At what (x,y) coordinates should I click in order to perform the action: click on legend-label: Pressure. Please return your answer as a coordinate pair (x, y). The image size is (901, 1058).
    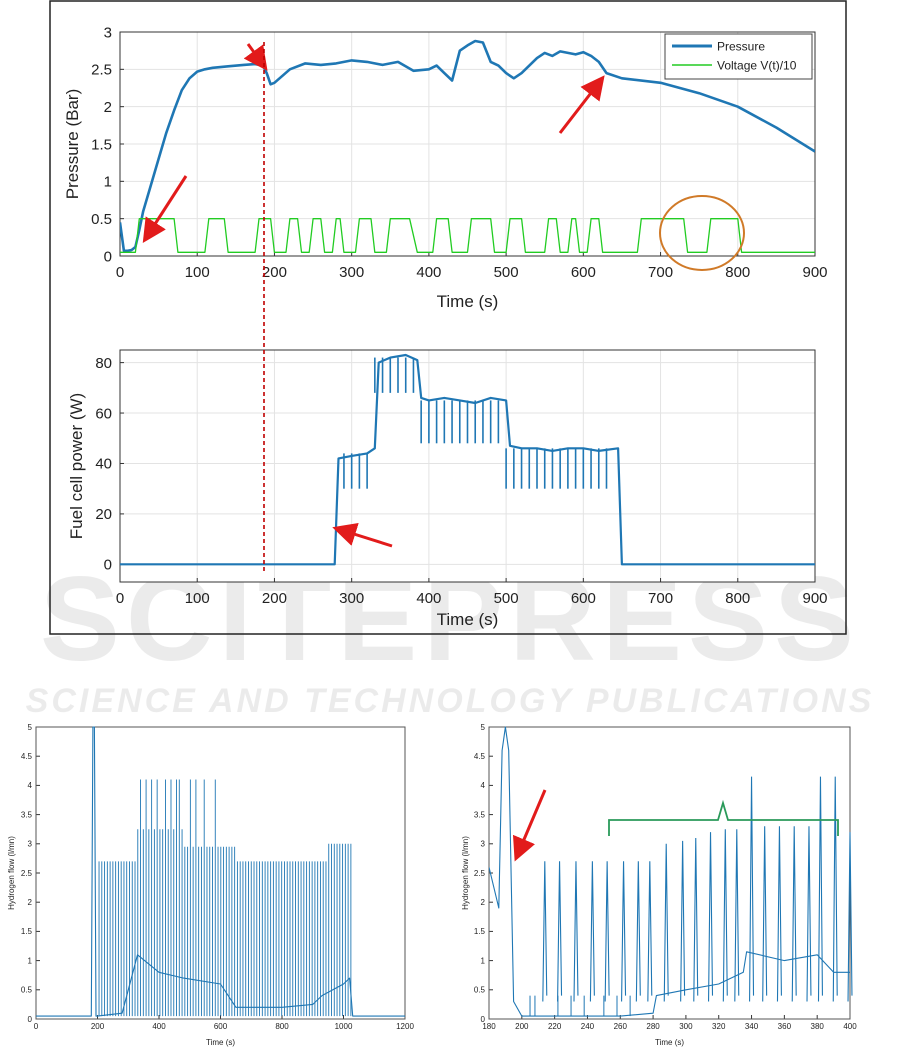
    Looking at the image, I should click on (741, 47).